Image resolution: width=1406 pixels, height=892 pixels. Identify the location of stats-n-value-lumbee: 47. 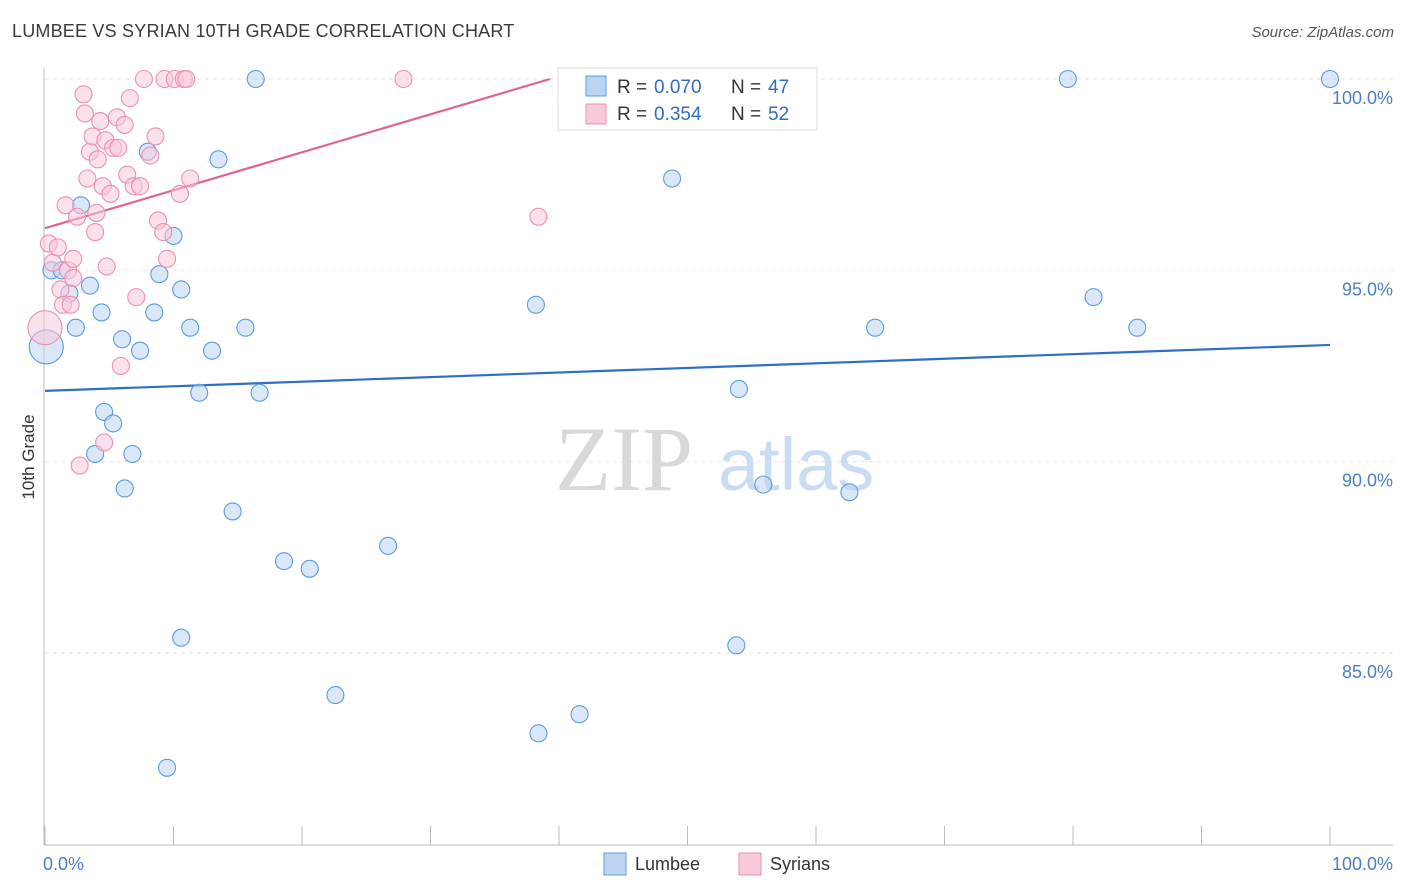
(778, 87).